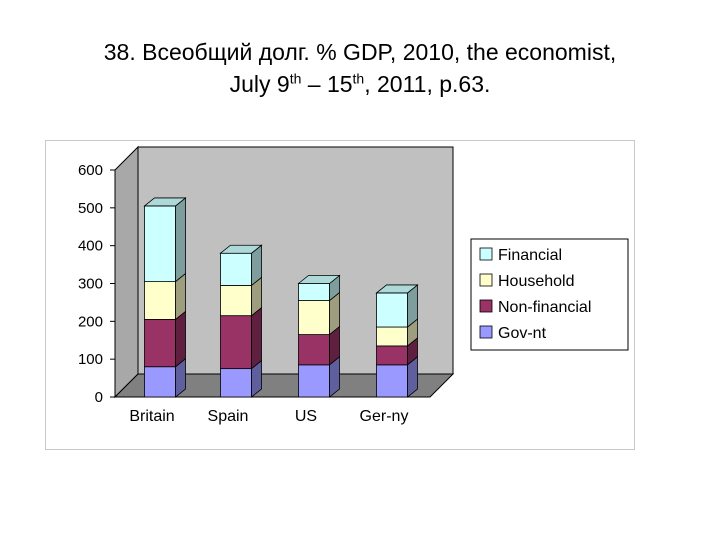  I want to click on y-tick-label: 100, so click(90, 359).